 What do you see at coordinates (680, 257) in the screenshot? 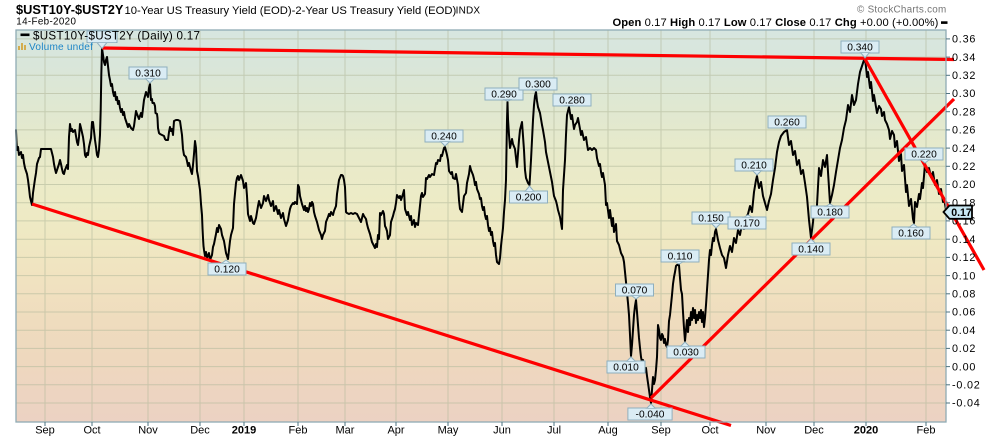
I see `svg-text: 0.110` at bounding box center [680, 257].